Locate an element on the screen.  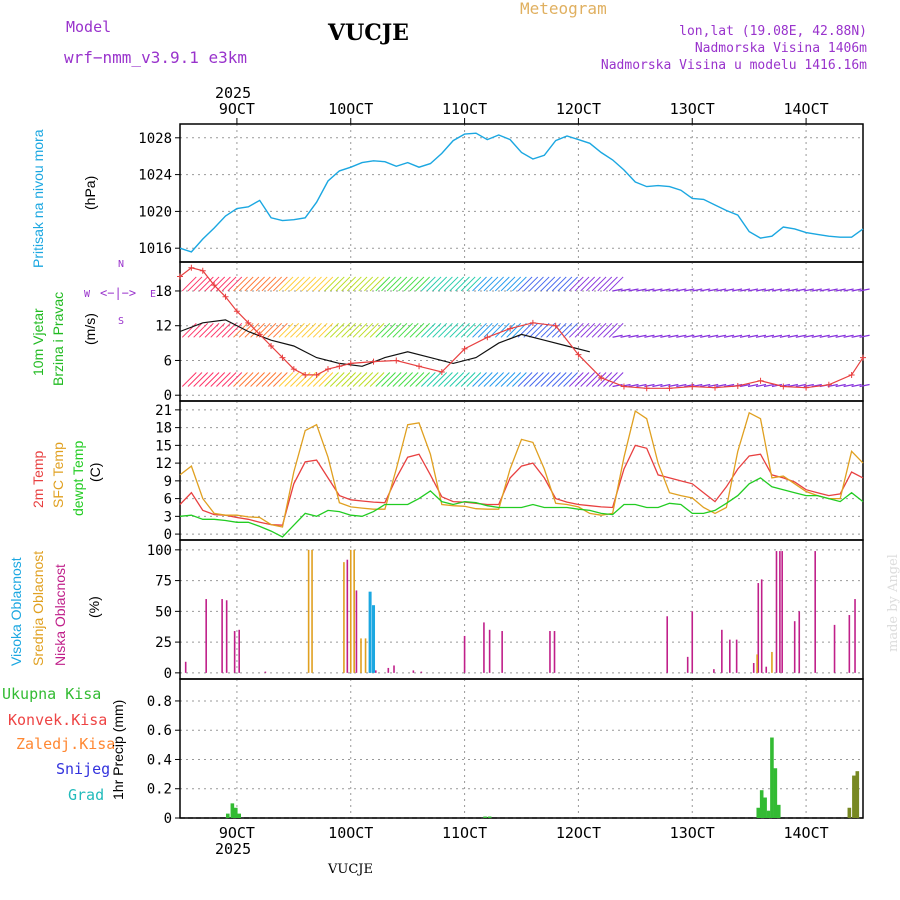
altitude: Nadmorska Visina 1406m is located at coordinates (780, 48).